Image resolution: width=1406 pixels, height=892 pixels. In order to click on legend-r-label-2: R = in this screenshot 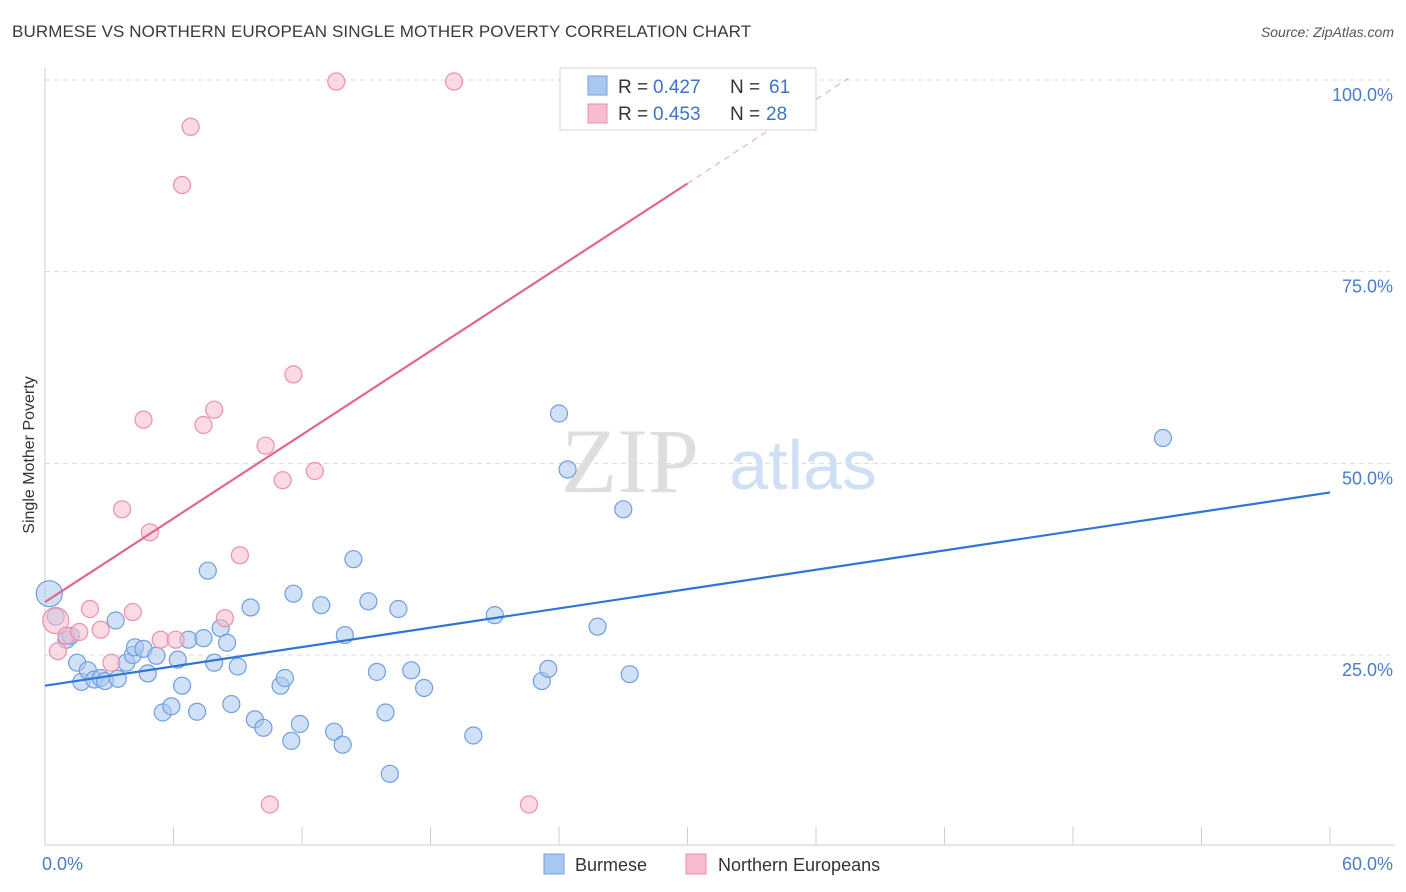, I will do `click(633, 114)`.